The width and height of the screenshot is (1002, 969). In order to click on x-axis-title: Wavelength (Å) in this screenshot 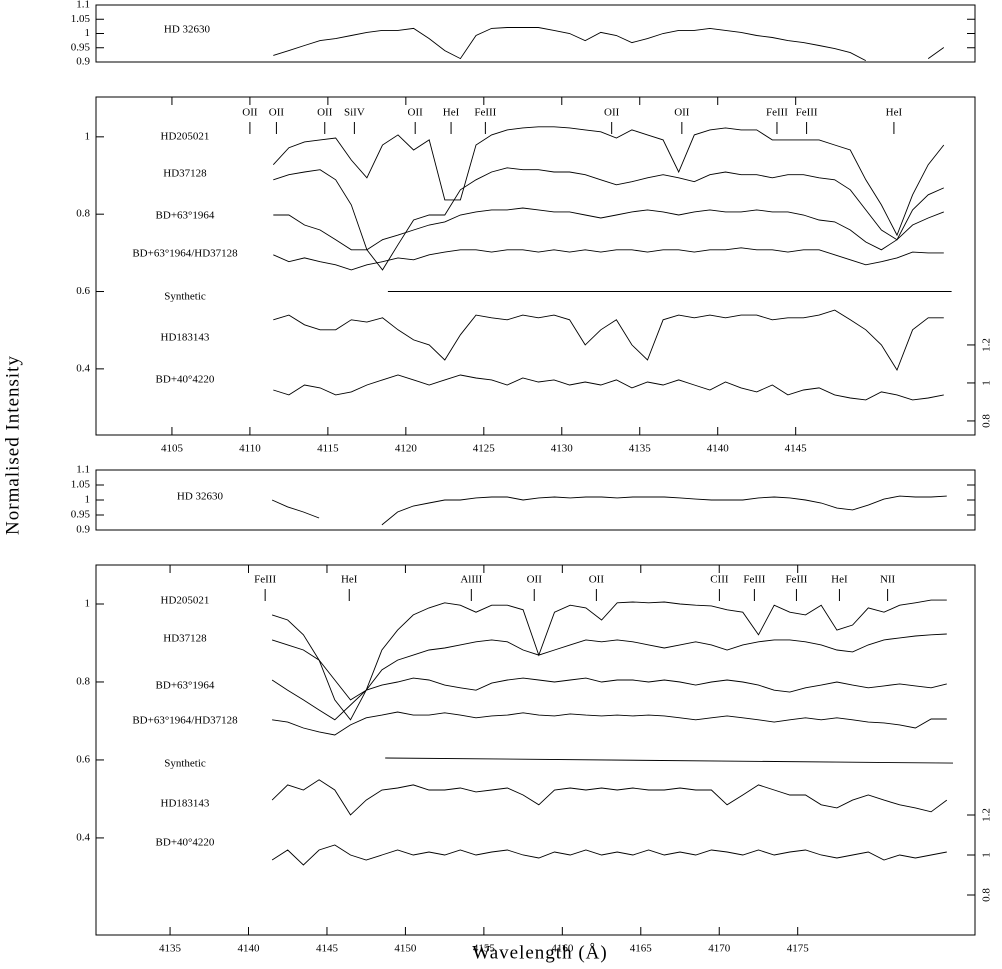, I will do `click(539, 952)`.